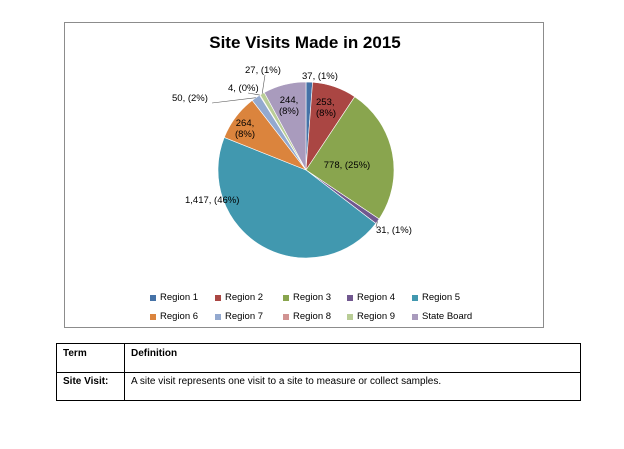 The height and width of the screenshot is (449, 624). Describe the element at coordinates (447, 316) in the screenshot. I see `legend-label: State Board` at that location.